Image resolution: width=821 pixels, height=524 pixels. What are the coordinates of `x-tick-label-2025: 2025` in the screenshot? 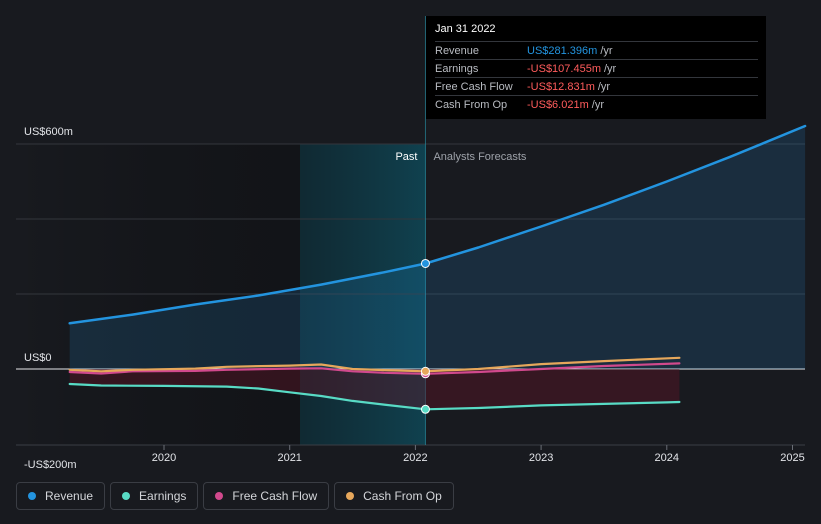 It's located at (792, 458).